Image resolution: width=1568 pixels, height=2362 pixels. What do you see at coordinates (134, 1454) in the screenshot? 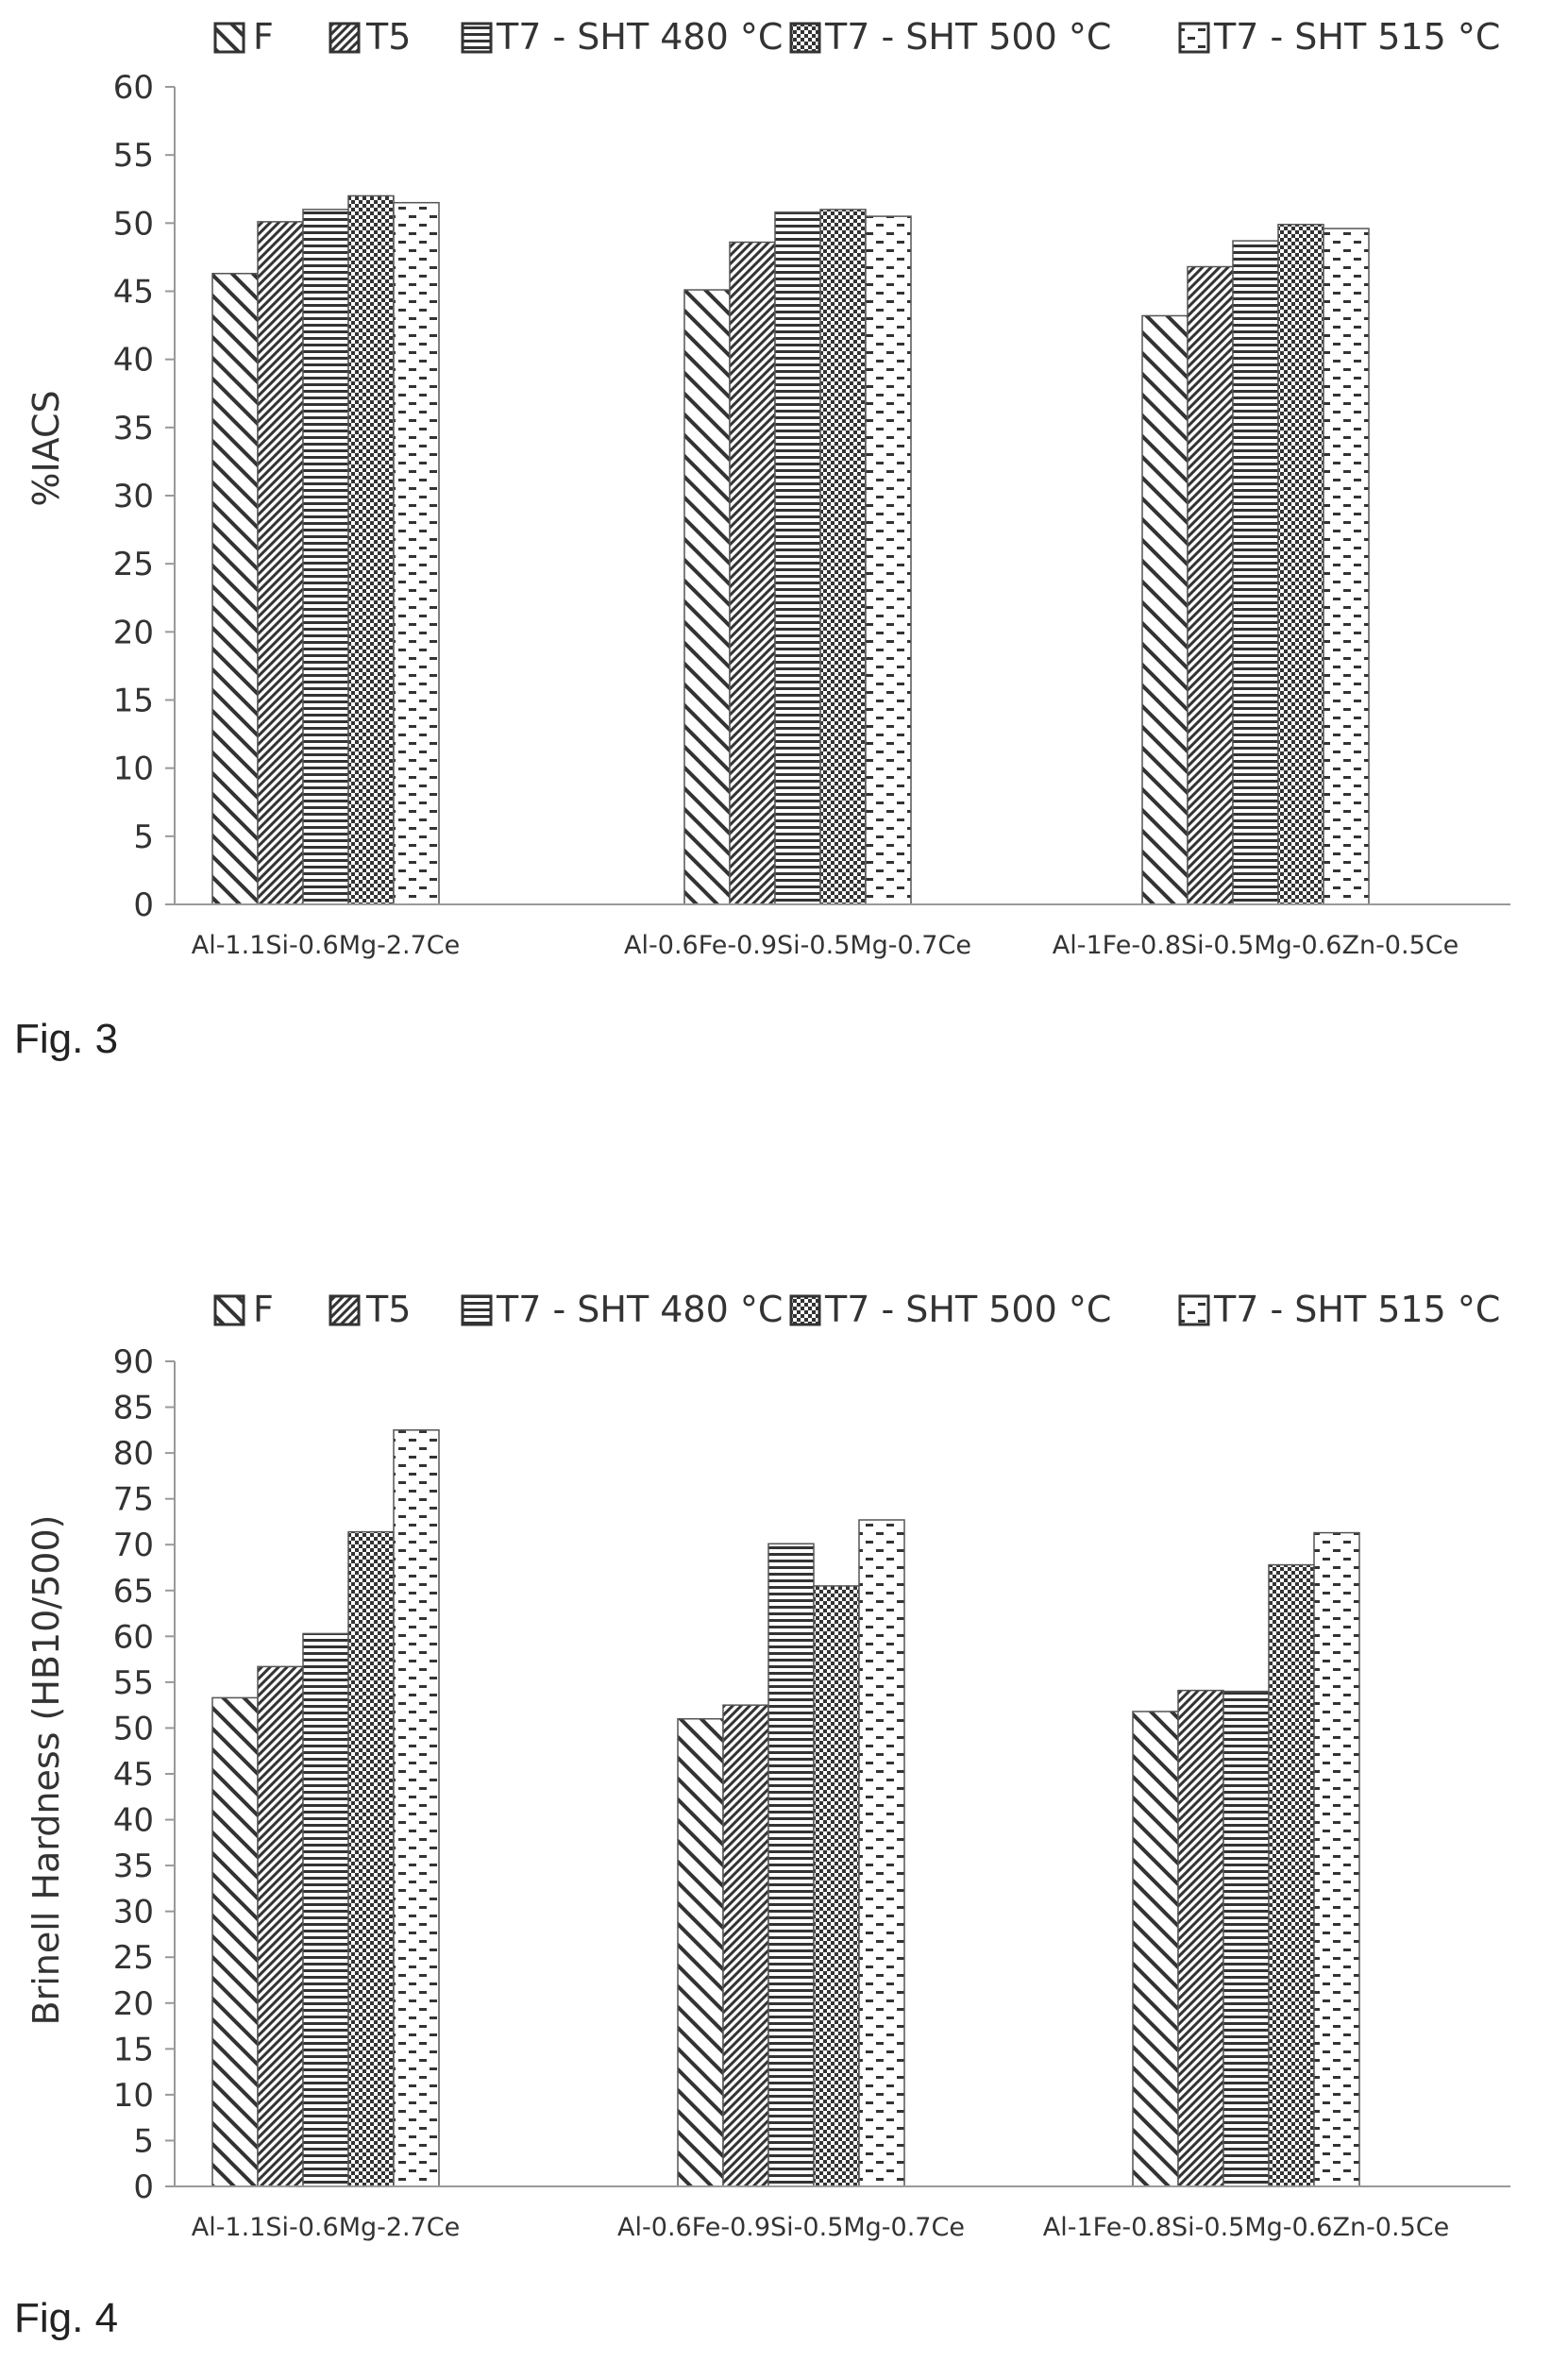
I see `y-tick-label: 80` at bounding box center [134, 1454].